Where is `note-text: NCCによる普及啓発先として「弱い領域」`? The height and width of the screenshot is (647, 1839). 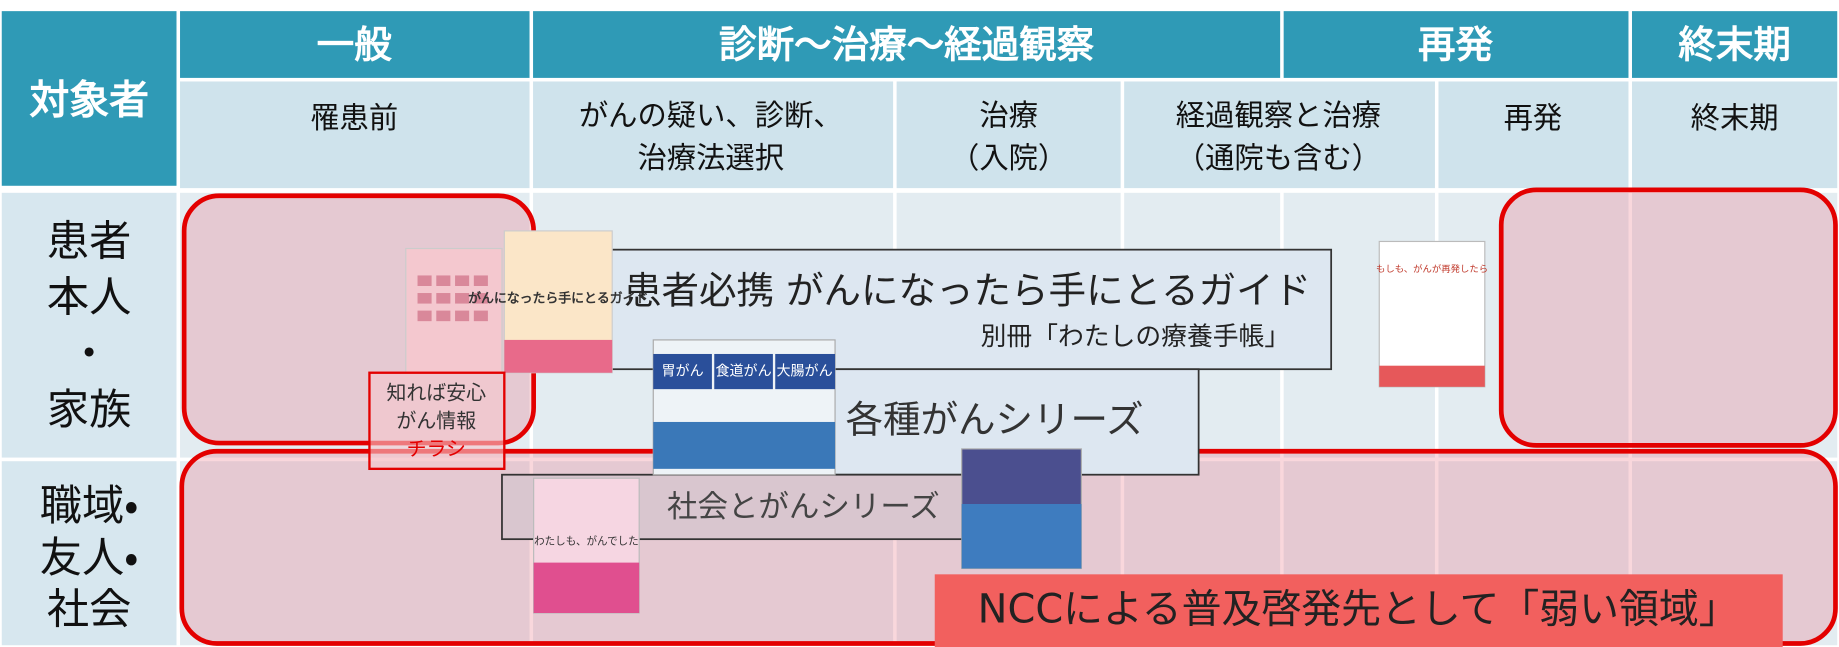 note-text: NCCによる普及啓発先として「弱い領域」 is located at coordinates (1358, 609).